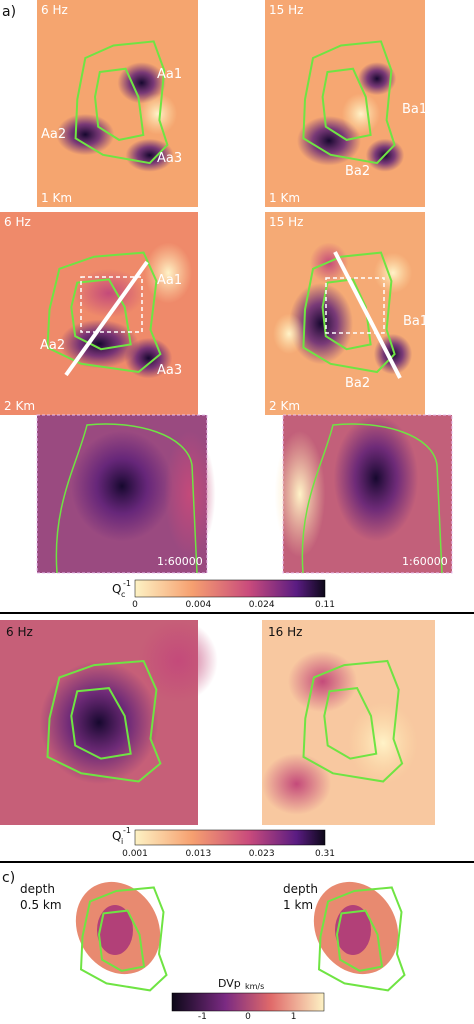  I want to click on colorbar-tick-label: 0.11, so click(325, 605).